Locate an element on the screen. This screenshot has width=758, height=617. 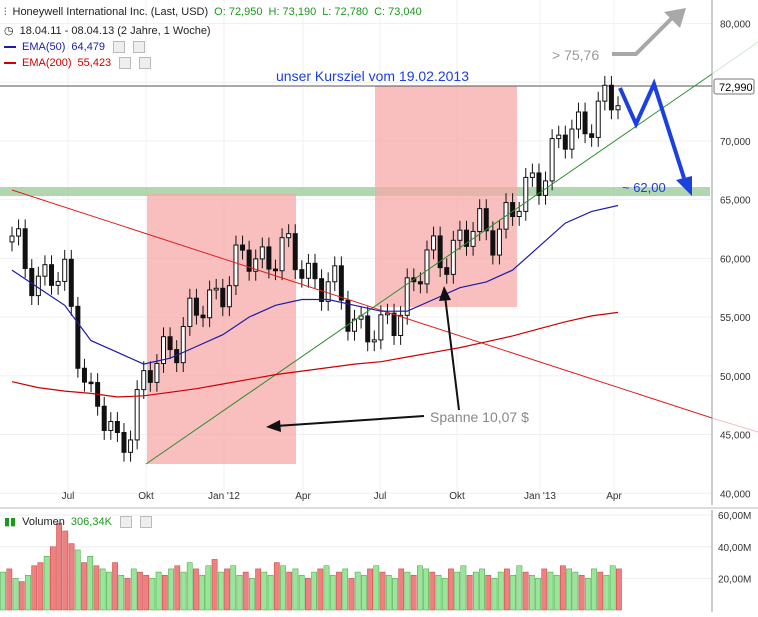
instrument-title: Honeywell International Inc. (Last, USD) is located at coordinates (110, 12).